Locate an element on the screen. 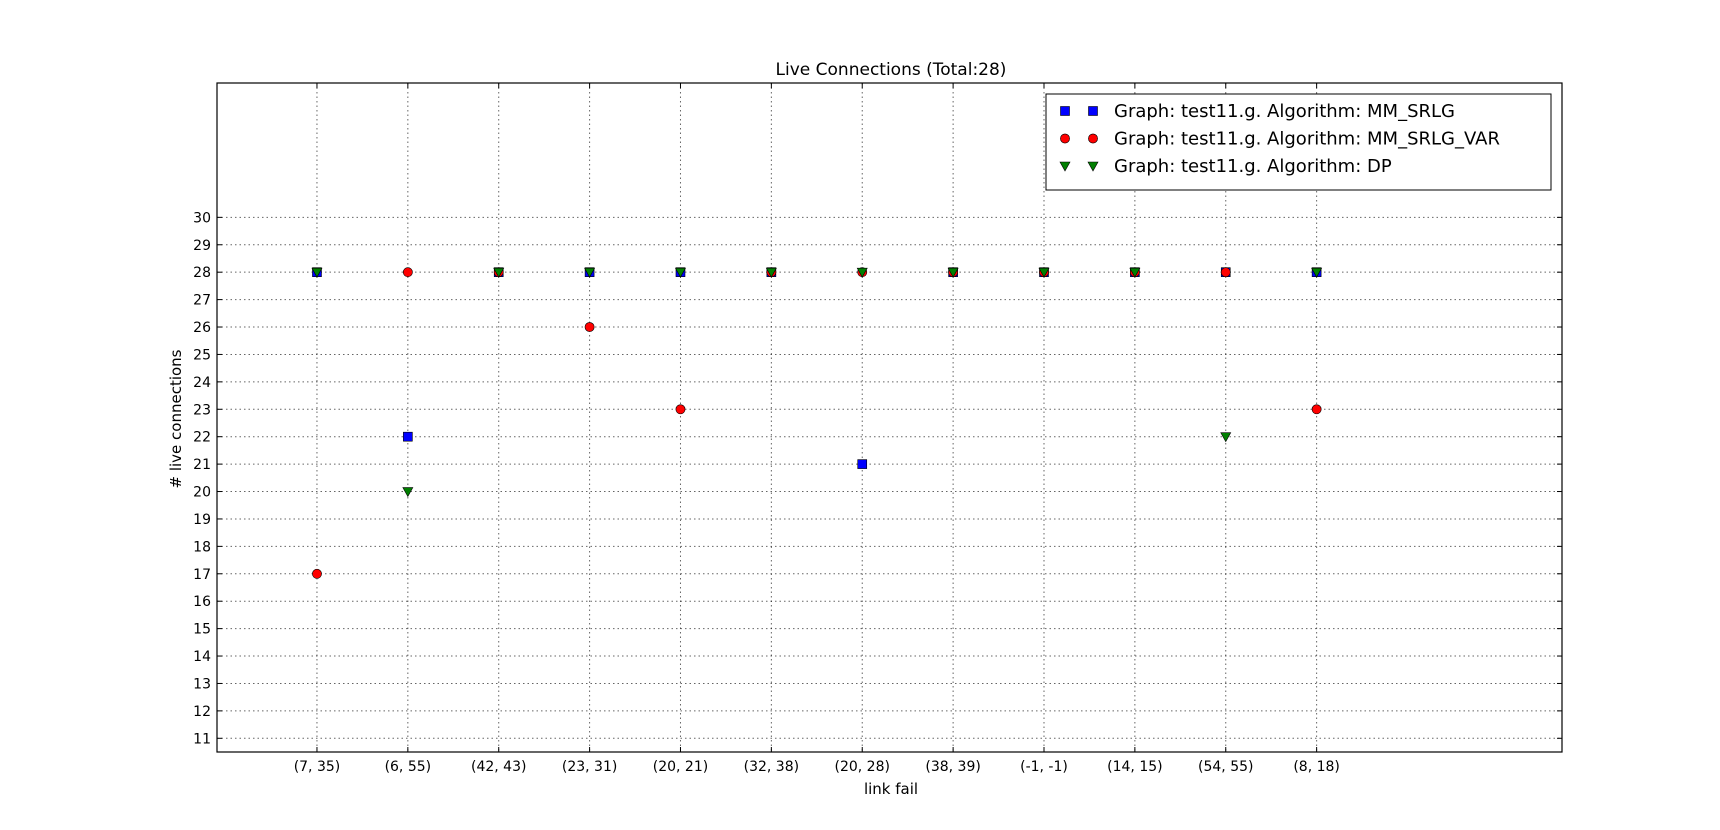  y-tick-label: 21 is located at coordinates (202, 465).